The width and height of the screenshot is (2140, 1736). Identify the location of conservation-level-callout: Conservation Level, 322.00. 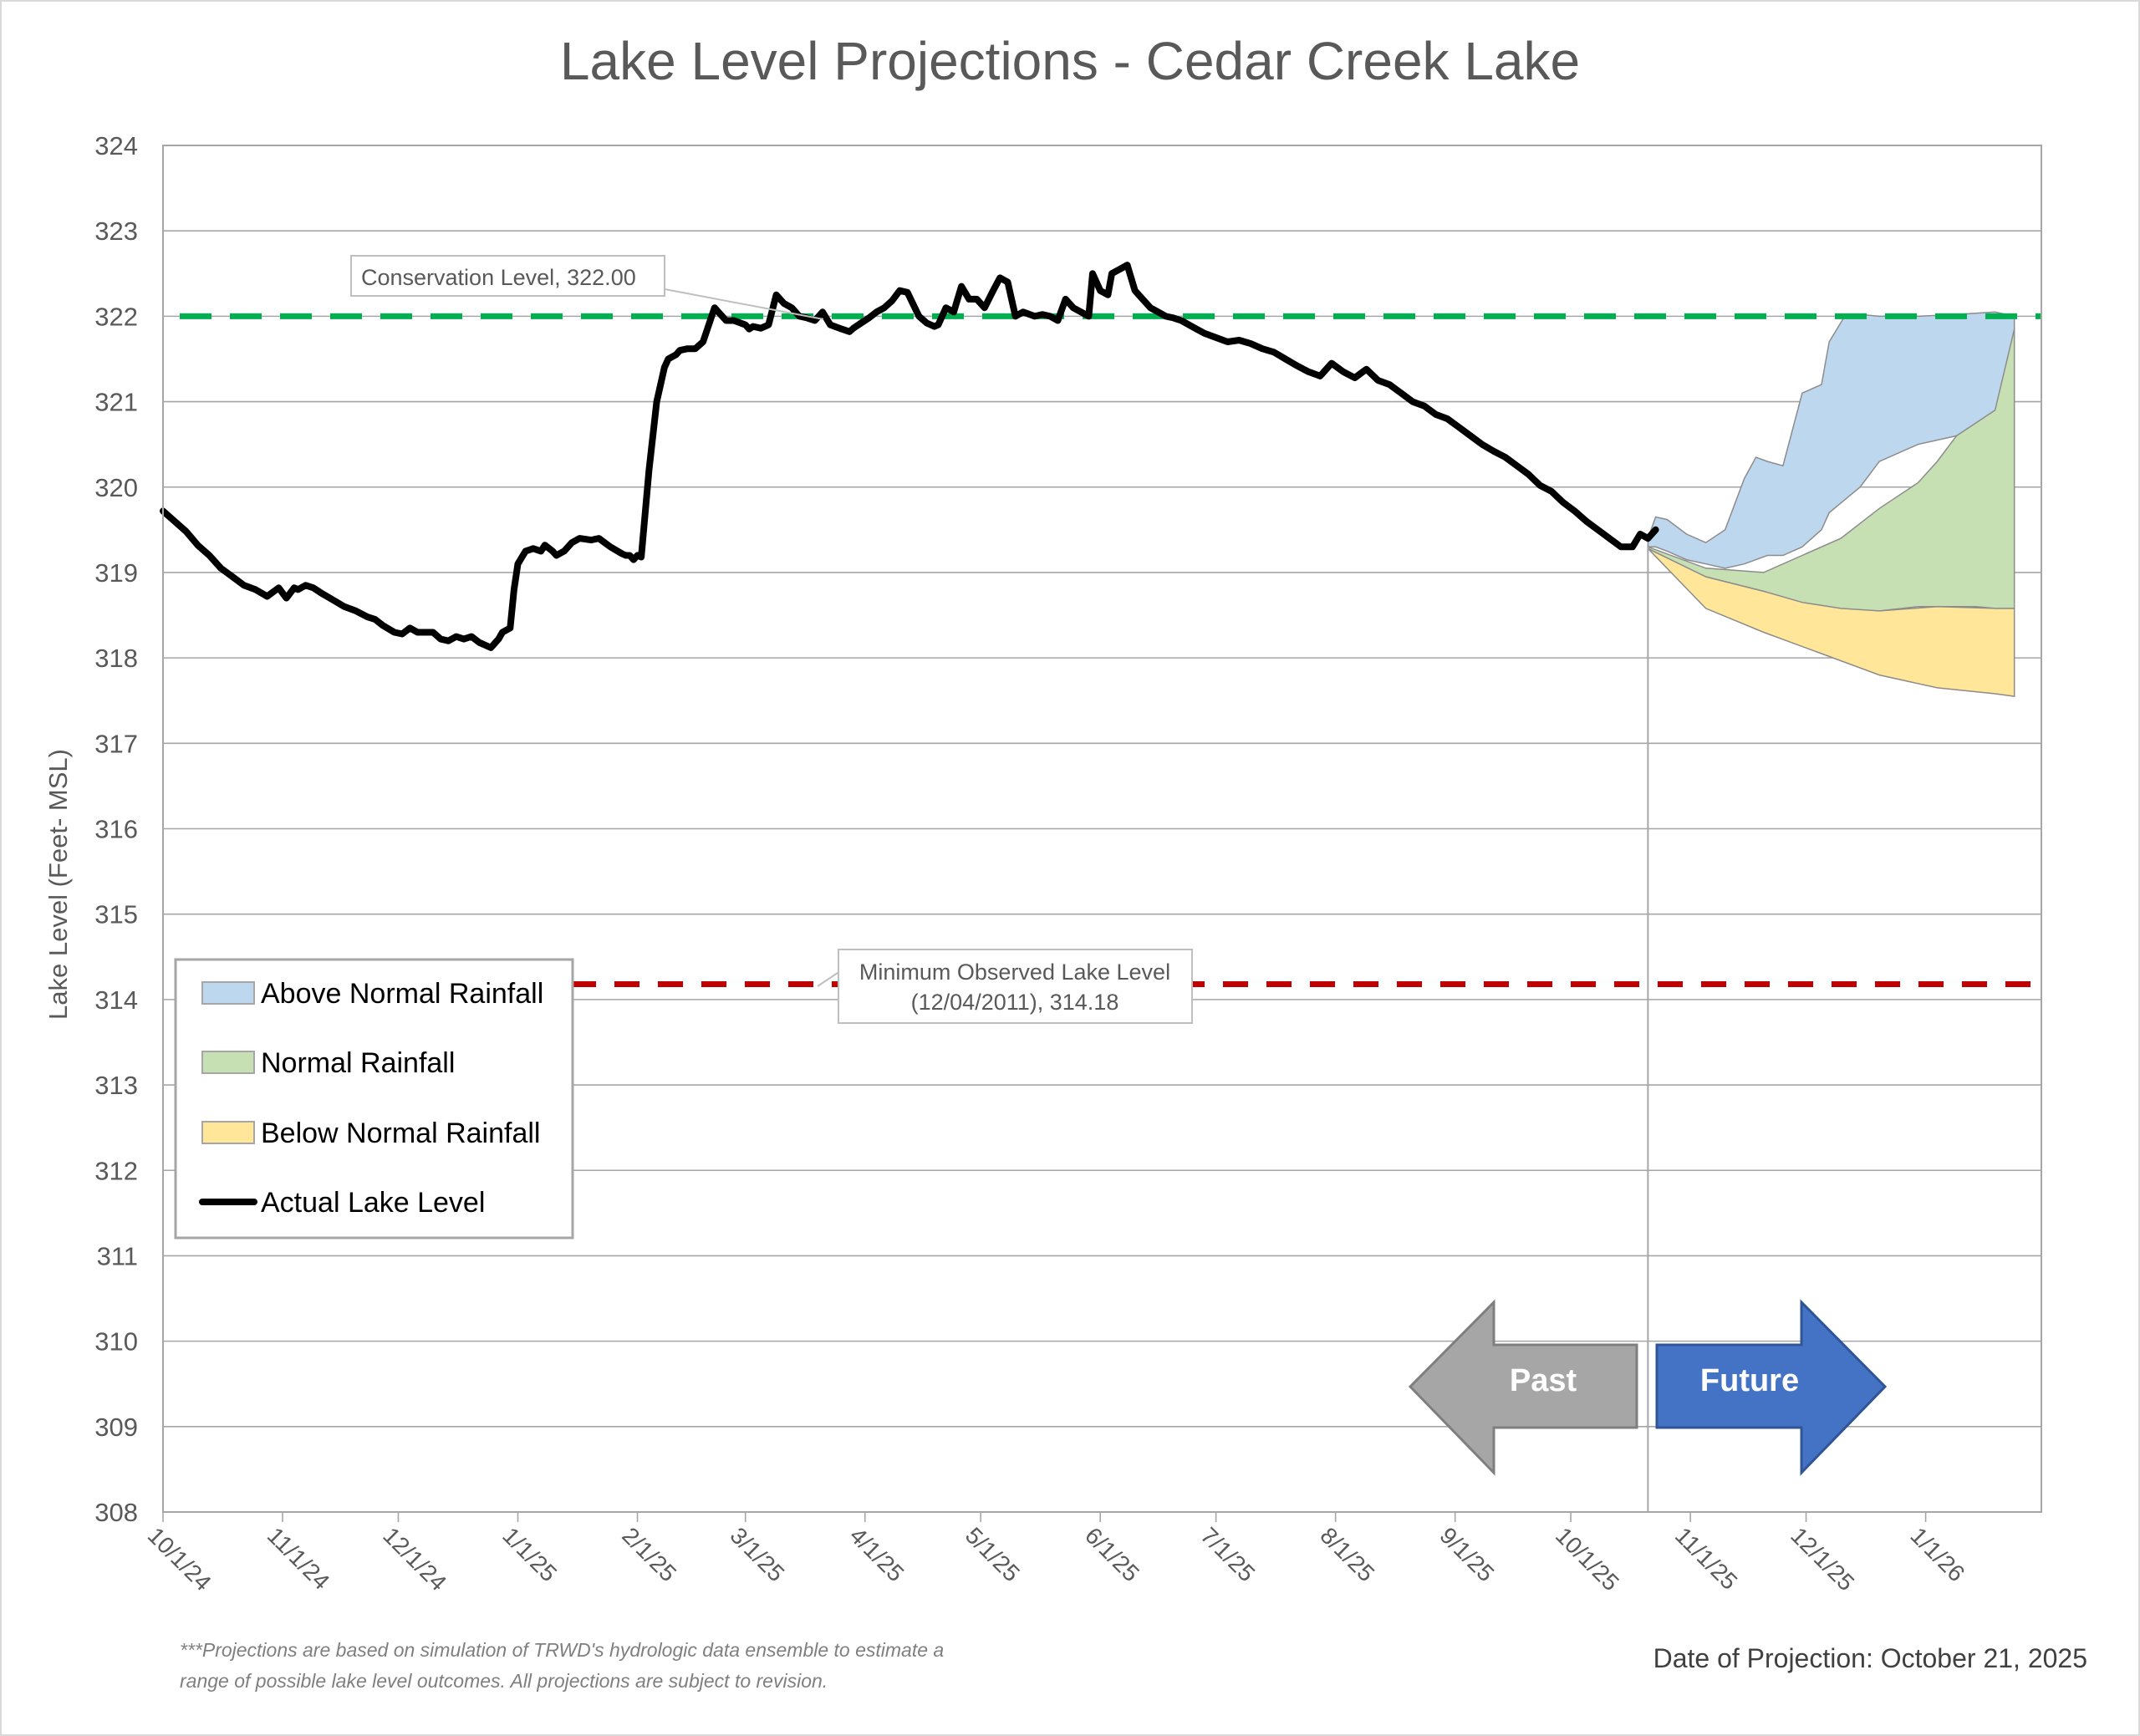
(587, 287).